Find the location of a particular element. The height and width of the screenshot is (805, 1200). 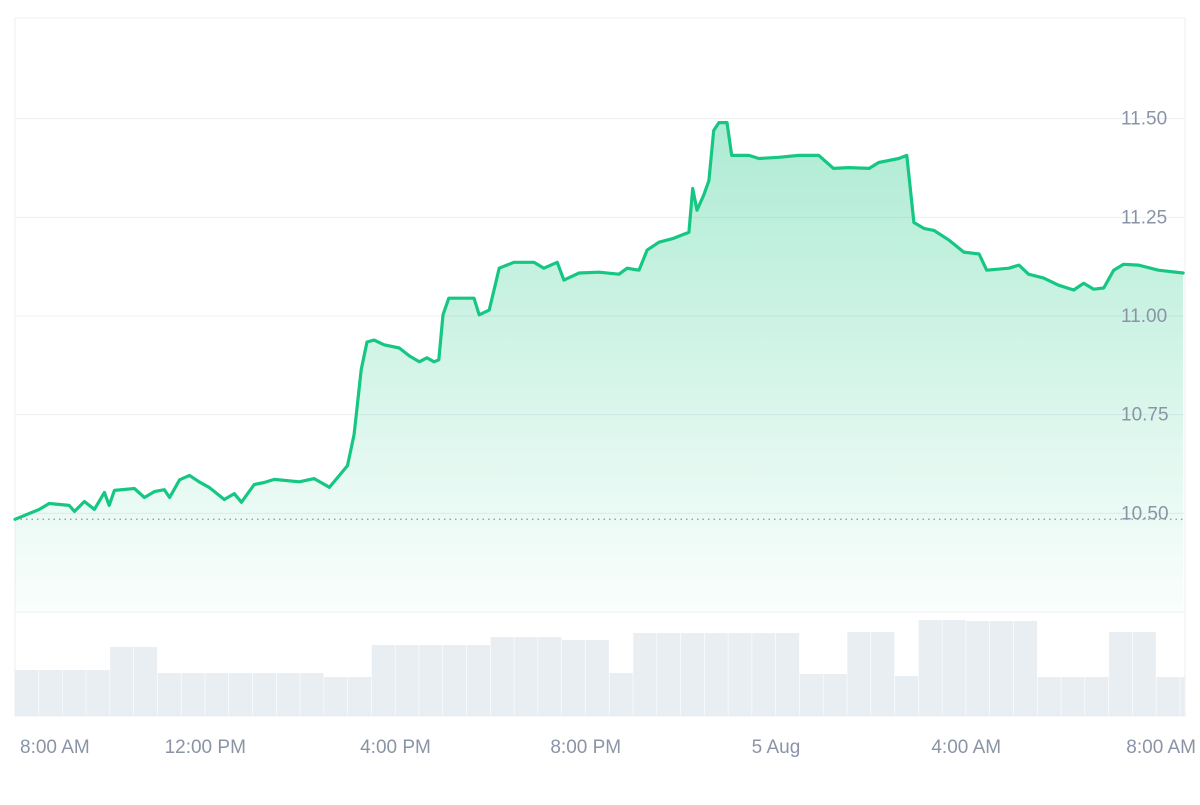

y-tick-label: 10.75 is located at coordinates (1145, 415).